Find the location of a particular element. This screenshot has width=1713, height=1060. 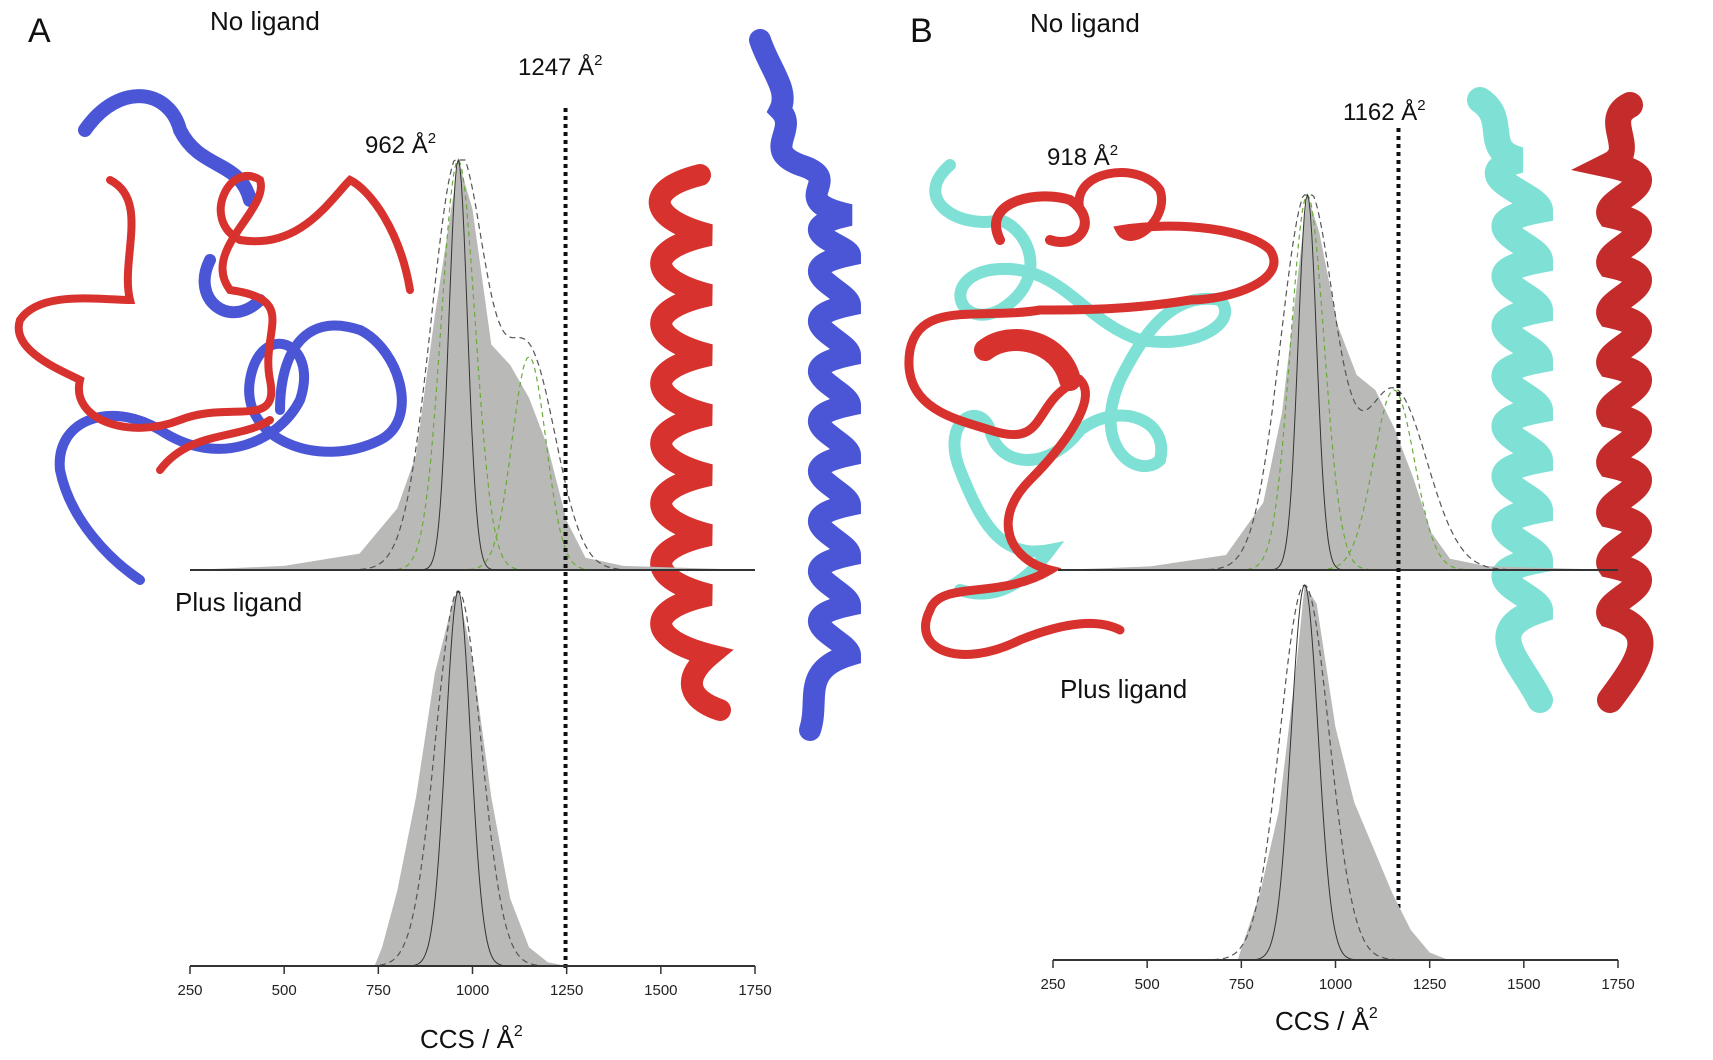

panel-b-plus-ligand-tick-label: 500 is located at coordinates (1147, 984).